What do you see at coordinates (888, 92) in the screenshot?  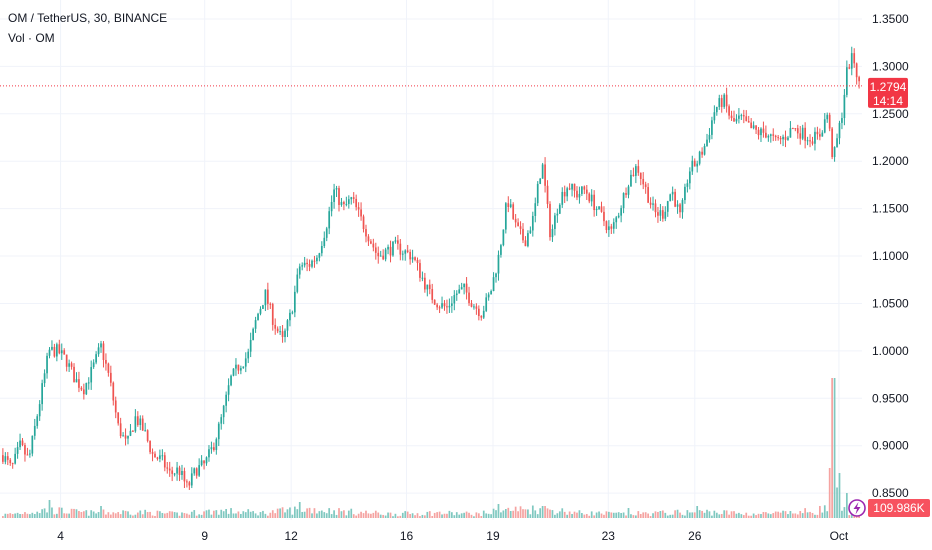 I see `current-price-badge-bg` at bounding box center [888, 92].